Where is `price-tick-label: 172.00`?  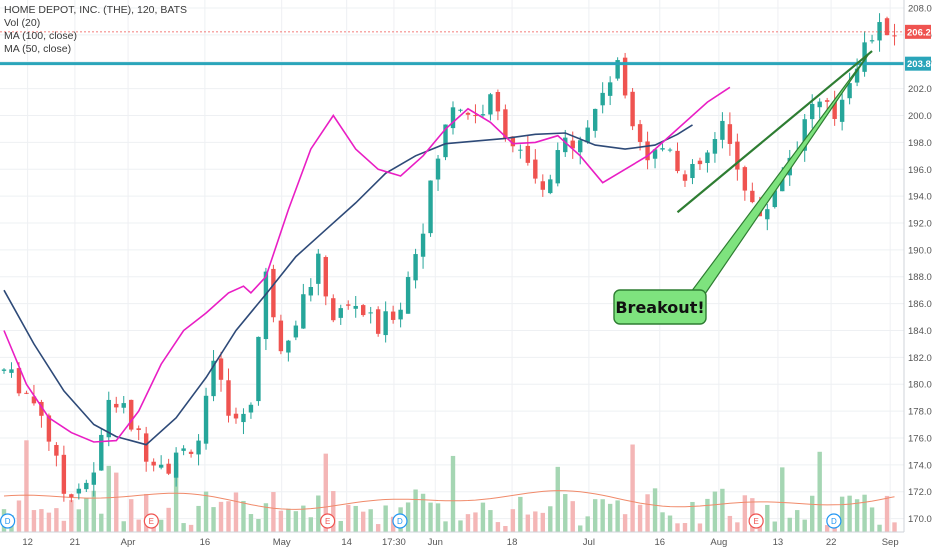 price-tick-label: 172.00 is located at coordinates (920, 492).